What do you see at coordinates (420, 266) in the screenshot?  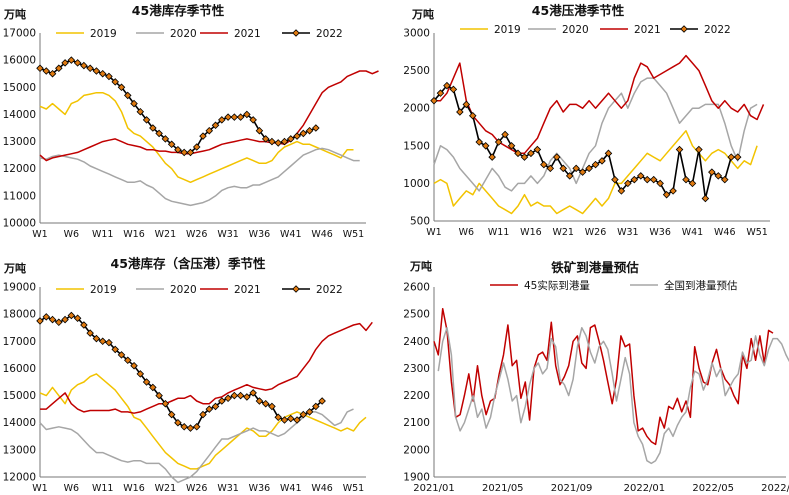 I see `unit-label: 万吨` at bounding box center [420, 266].